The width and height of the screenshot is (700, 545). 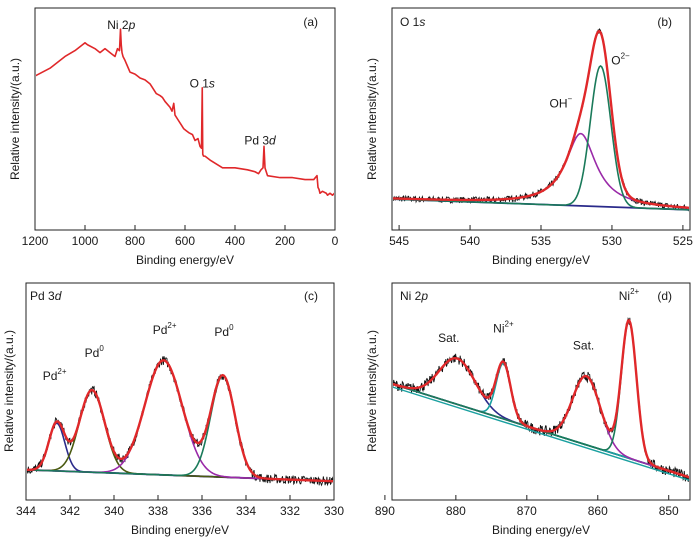 What do you see at coordinates (625, 55) in the screenshot?
I see `annotation-superscript: 2−` at bounding box center [625, 55].